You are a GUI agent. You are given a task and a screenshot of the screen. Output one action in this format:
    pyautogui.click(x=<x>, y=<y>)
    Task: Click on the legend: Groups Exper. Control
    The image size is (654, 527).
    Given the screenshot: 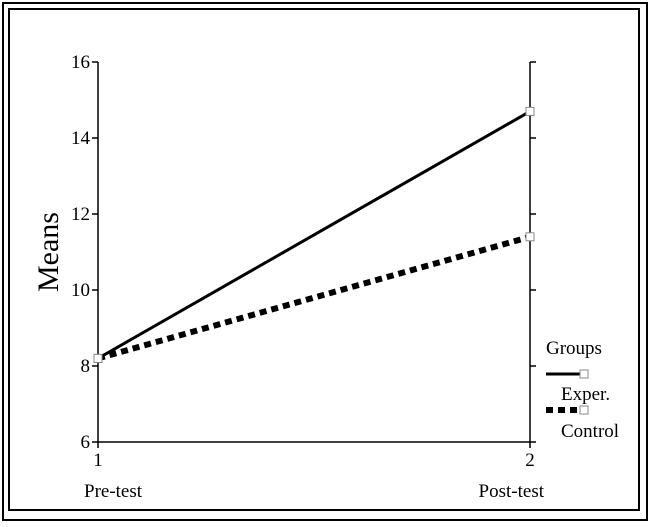 What is the action you would take?
    pyautogui.click(x=582, y=390)
    